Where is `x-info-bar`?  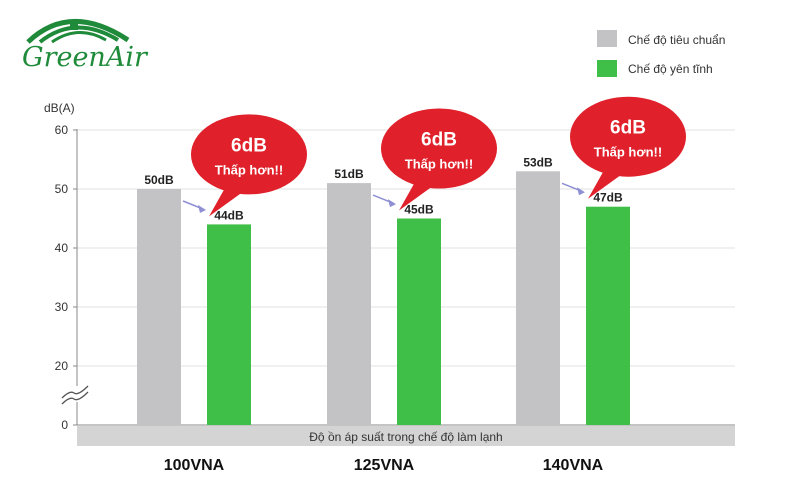 x-info-bar is located at coordinates (406, 436).